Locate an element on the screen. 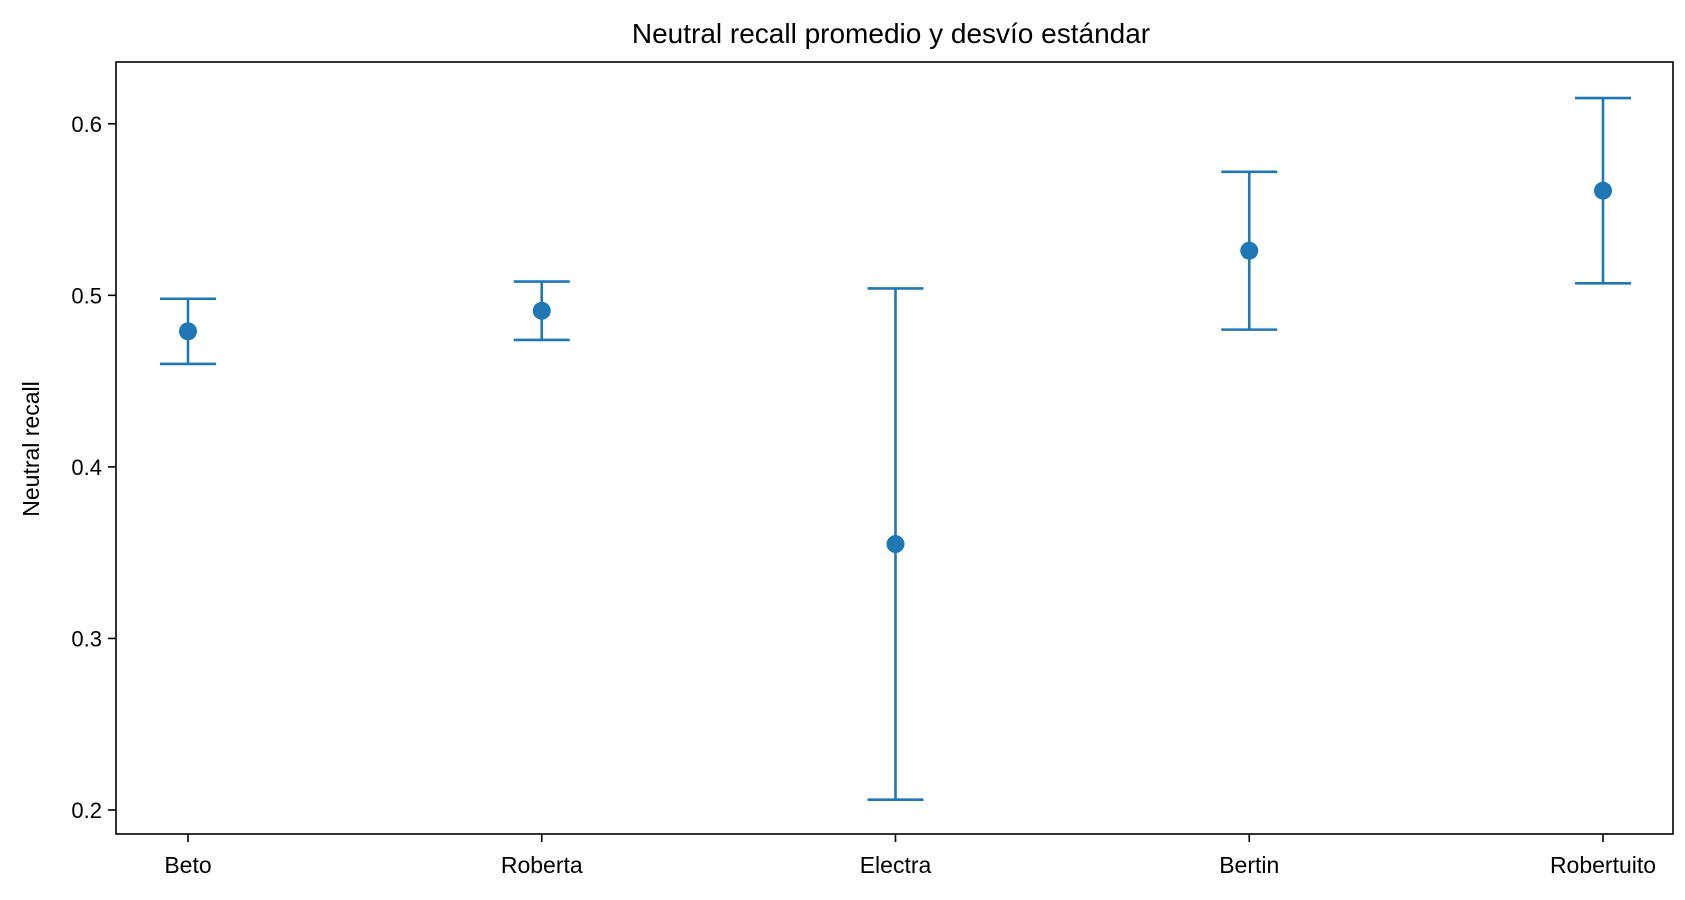  y-tick-label: 0.2 is located at coordinates (86, 810).